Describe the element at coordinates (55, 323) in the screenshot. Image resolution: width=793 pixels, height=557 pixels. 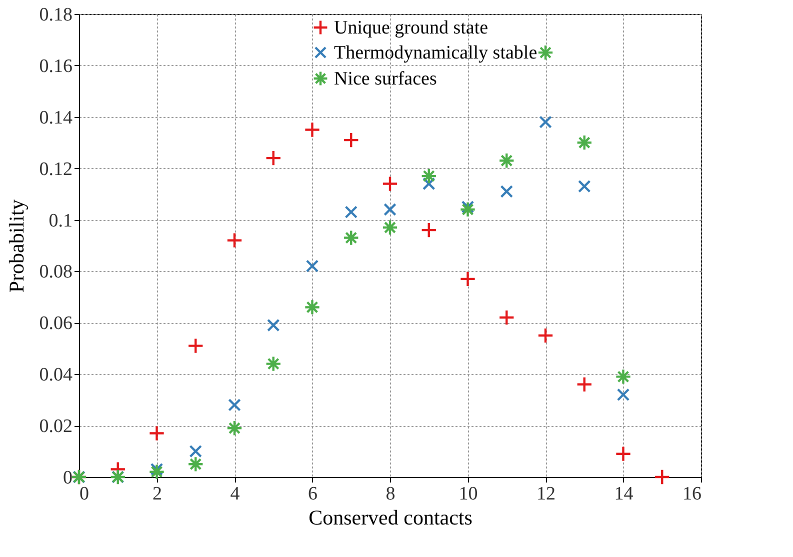
I see `y-tick-label: 0.06` at that location.